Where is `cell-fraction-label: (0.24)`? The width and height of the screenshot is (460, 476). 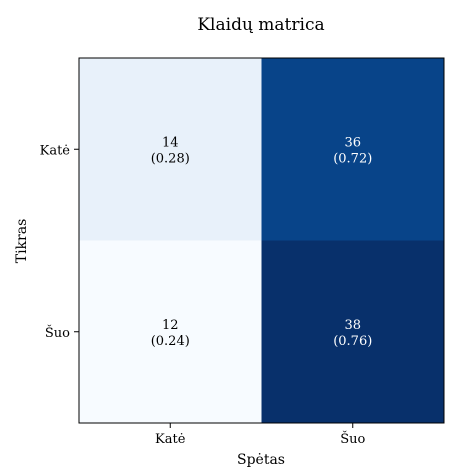
cell-fraction-label: (0.24) is located at coordinates (170, 341).